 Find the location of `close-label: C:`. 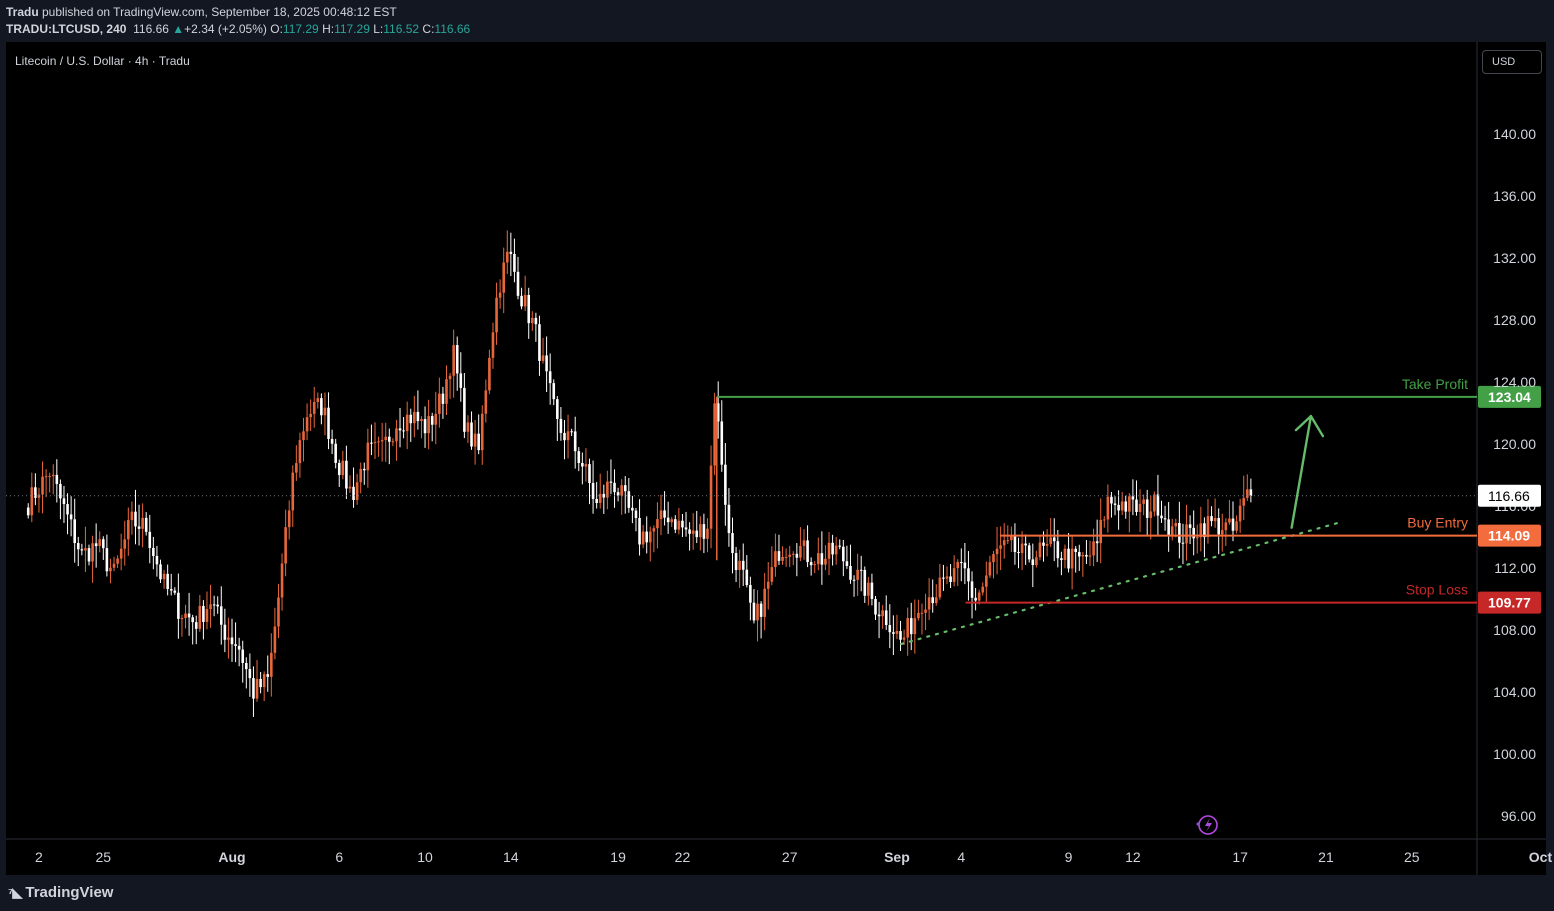

close-label: C: is located at coordinates (428, 29).